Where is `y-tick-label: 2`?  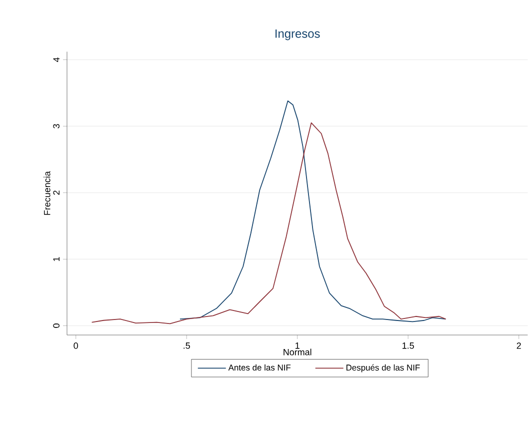
y-tick-label: 2 is located at coordinates (56, 192).